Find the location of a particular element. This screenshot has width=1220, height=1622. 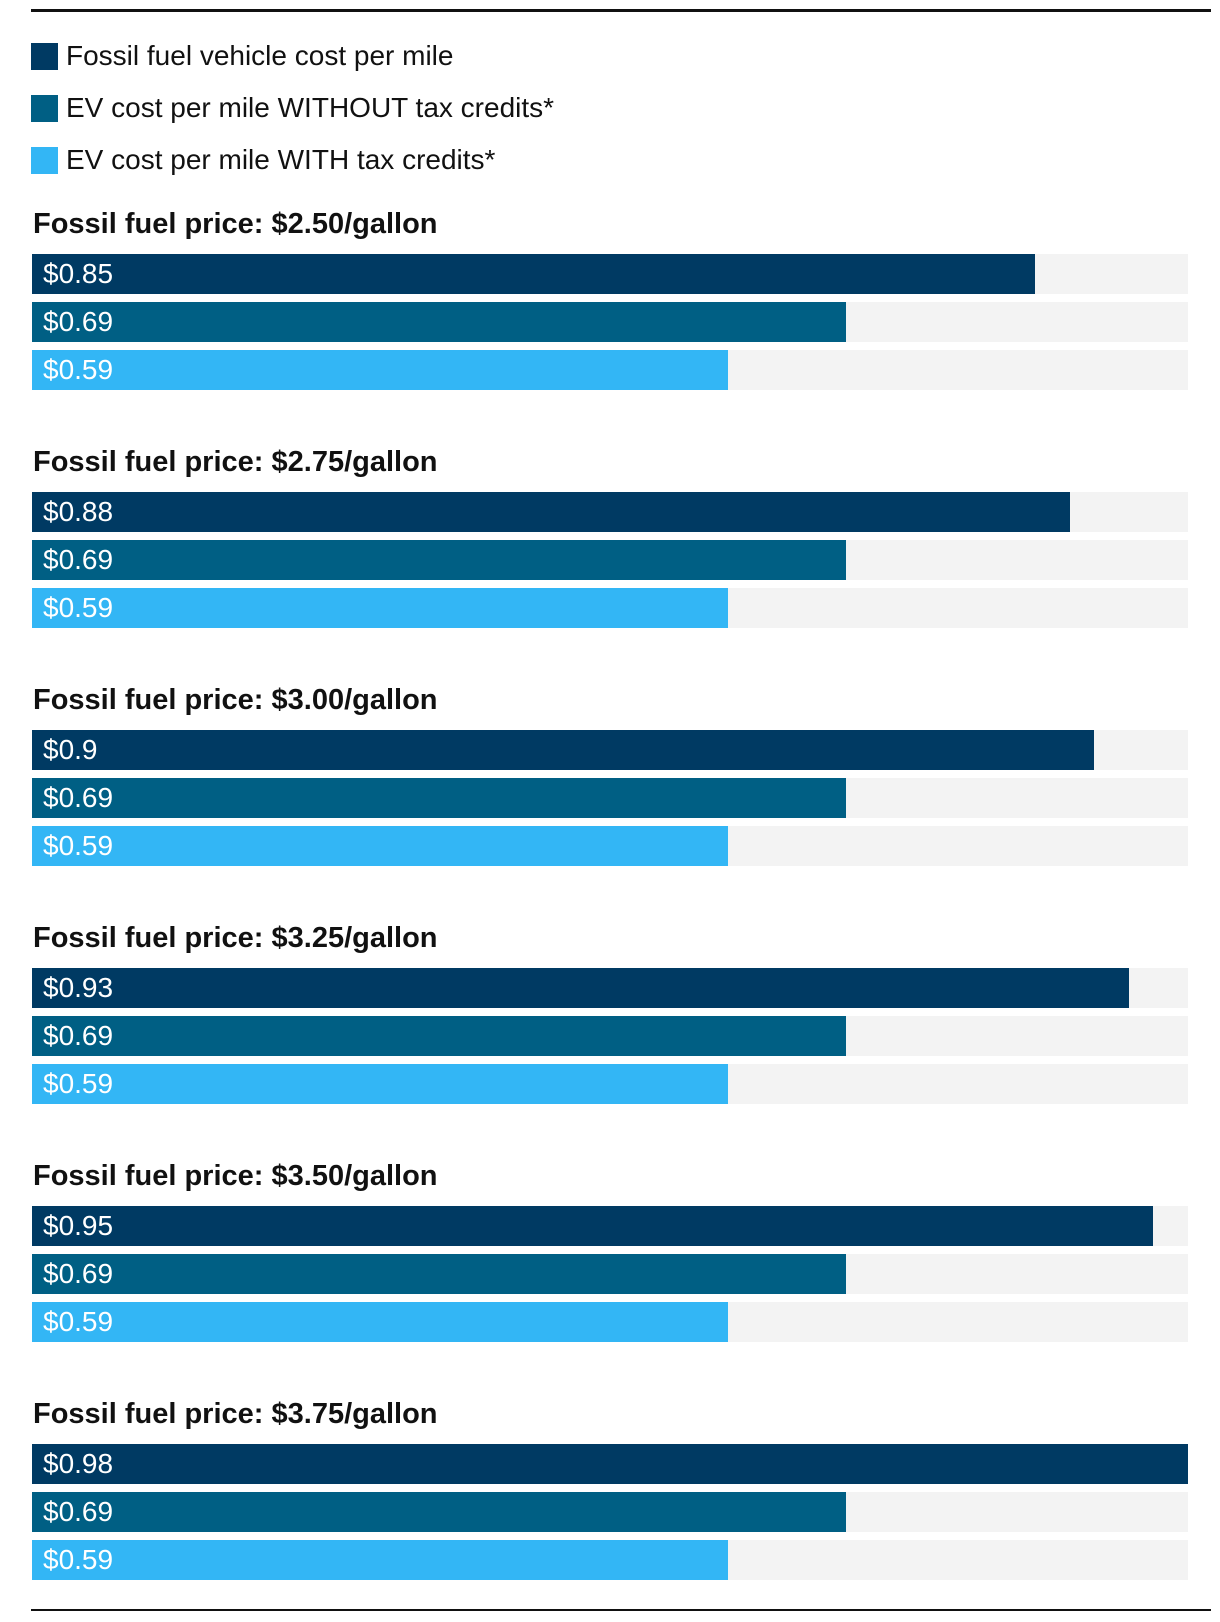

price-group-title: Fossil fuel price: $3.00/gallon is located at coordinates (235, 700).